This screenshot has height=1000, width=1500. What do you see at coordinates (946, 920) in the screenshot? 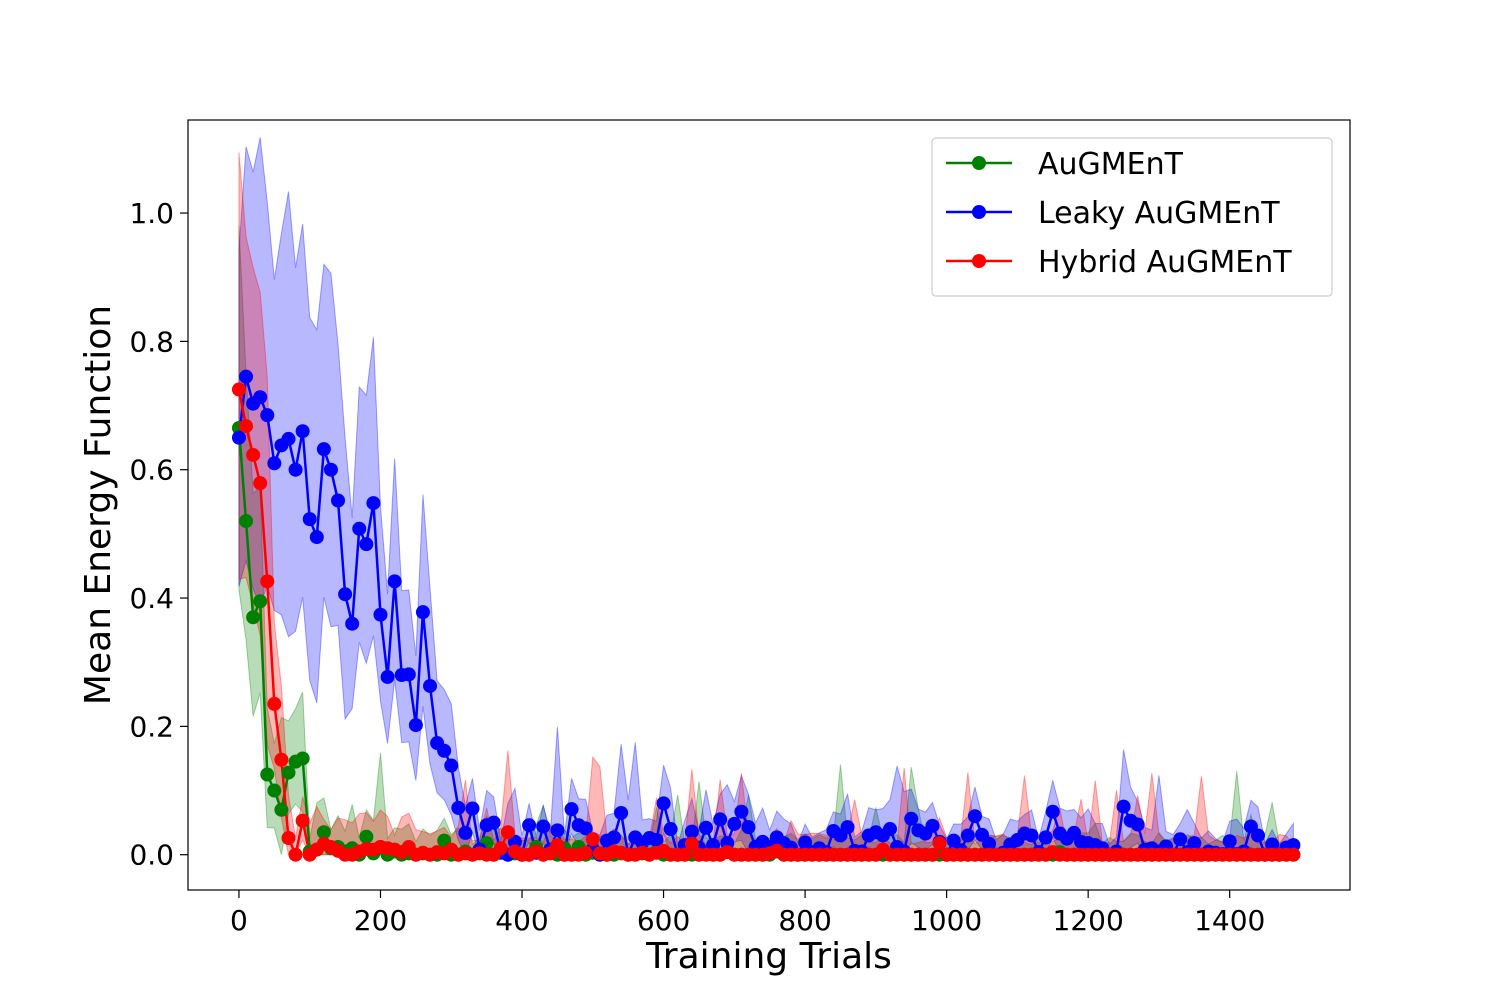
I see `x-tick-label: 1000` at bounding box center [946, 920].